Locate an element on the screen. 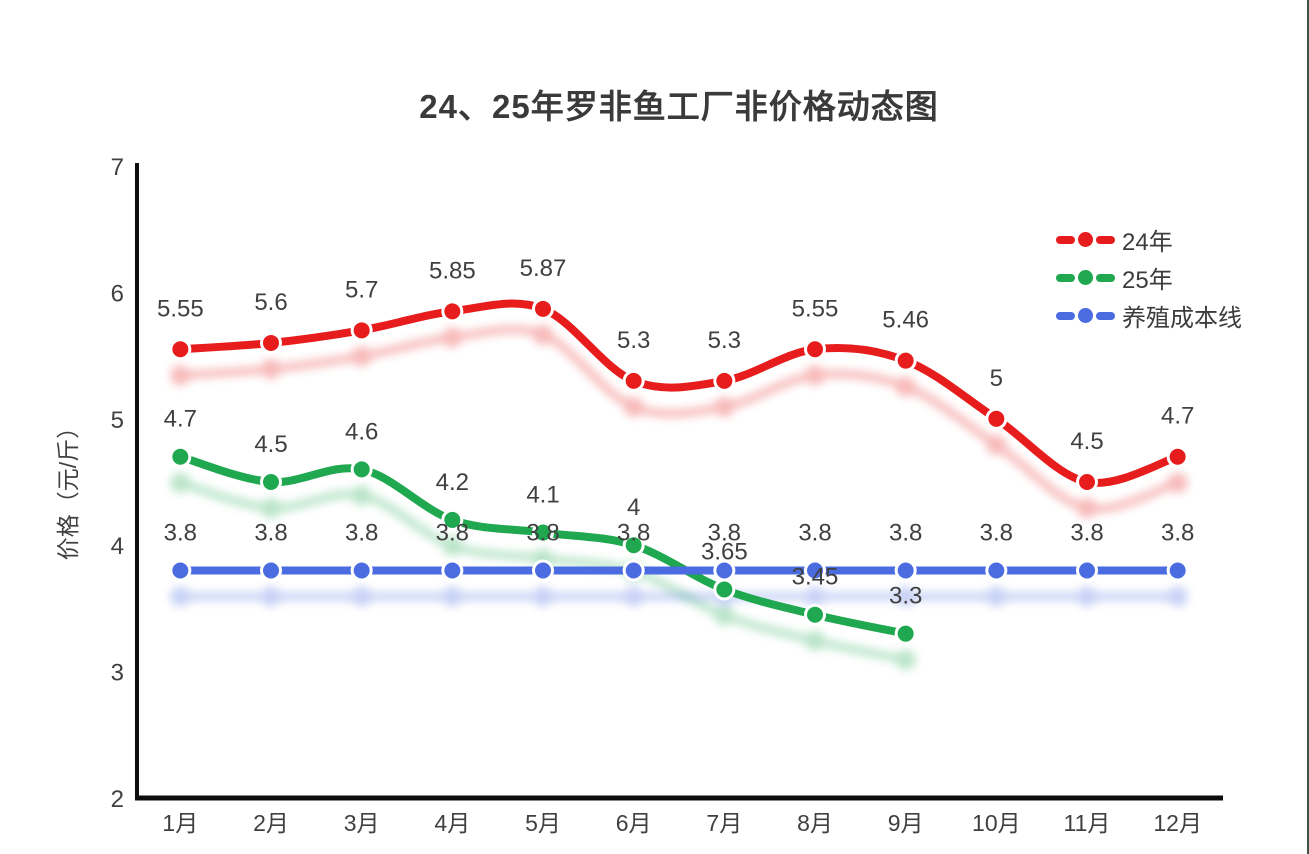 Image resolution: width=1309 pixels, height=854 pixels. legend-item-series-1: 25年 is located at coordinates (1149, 279).